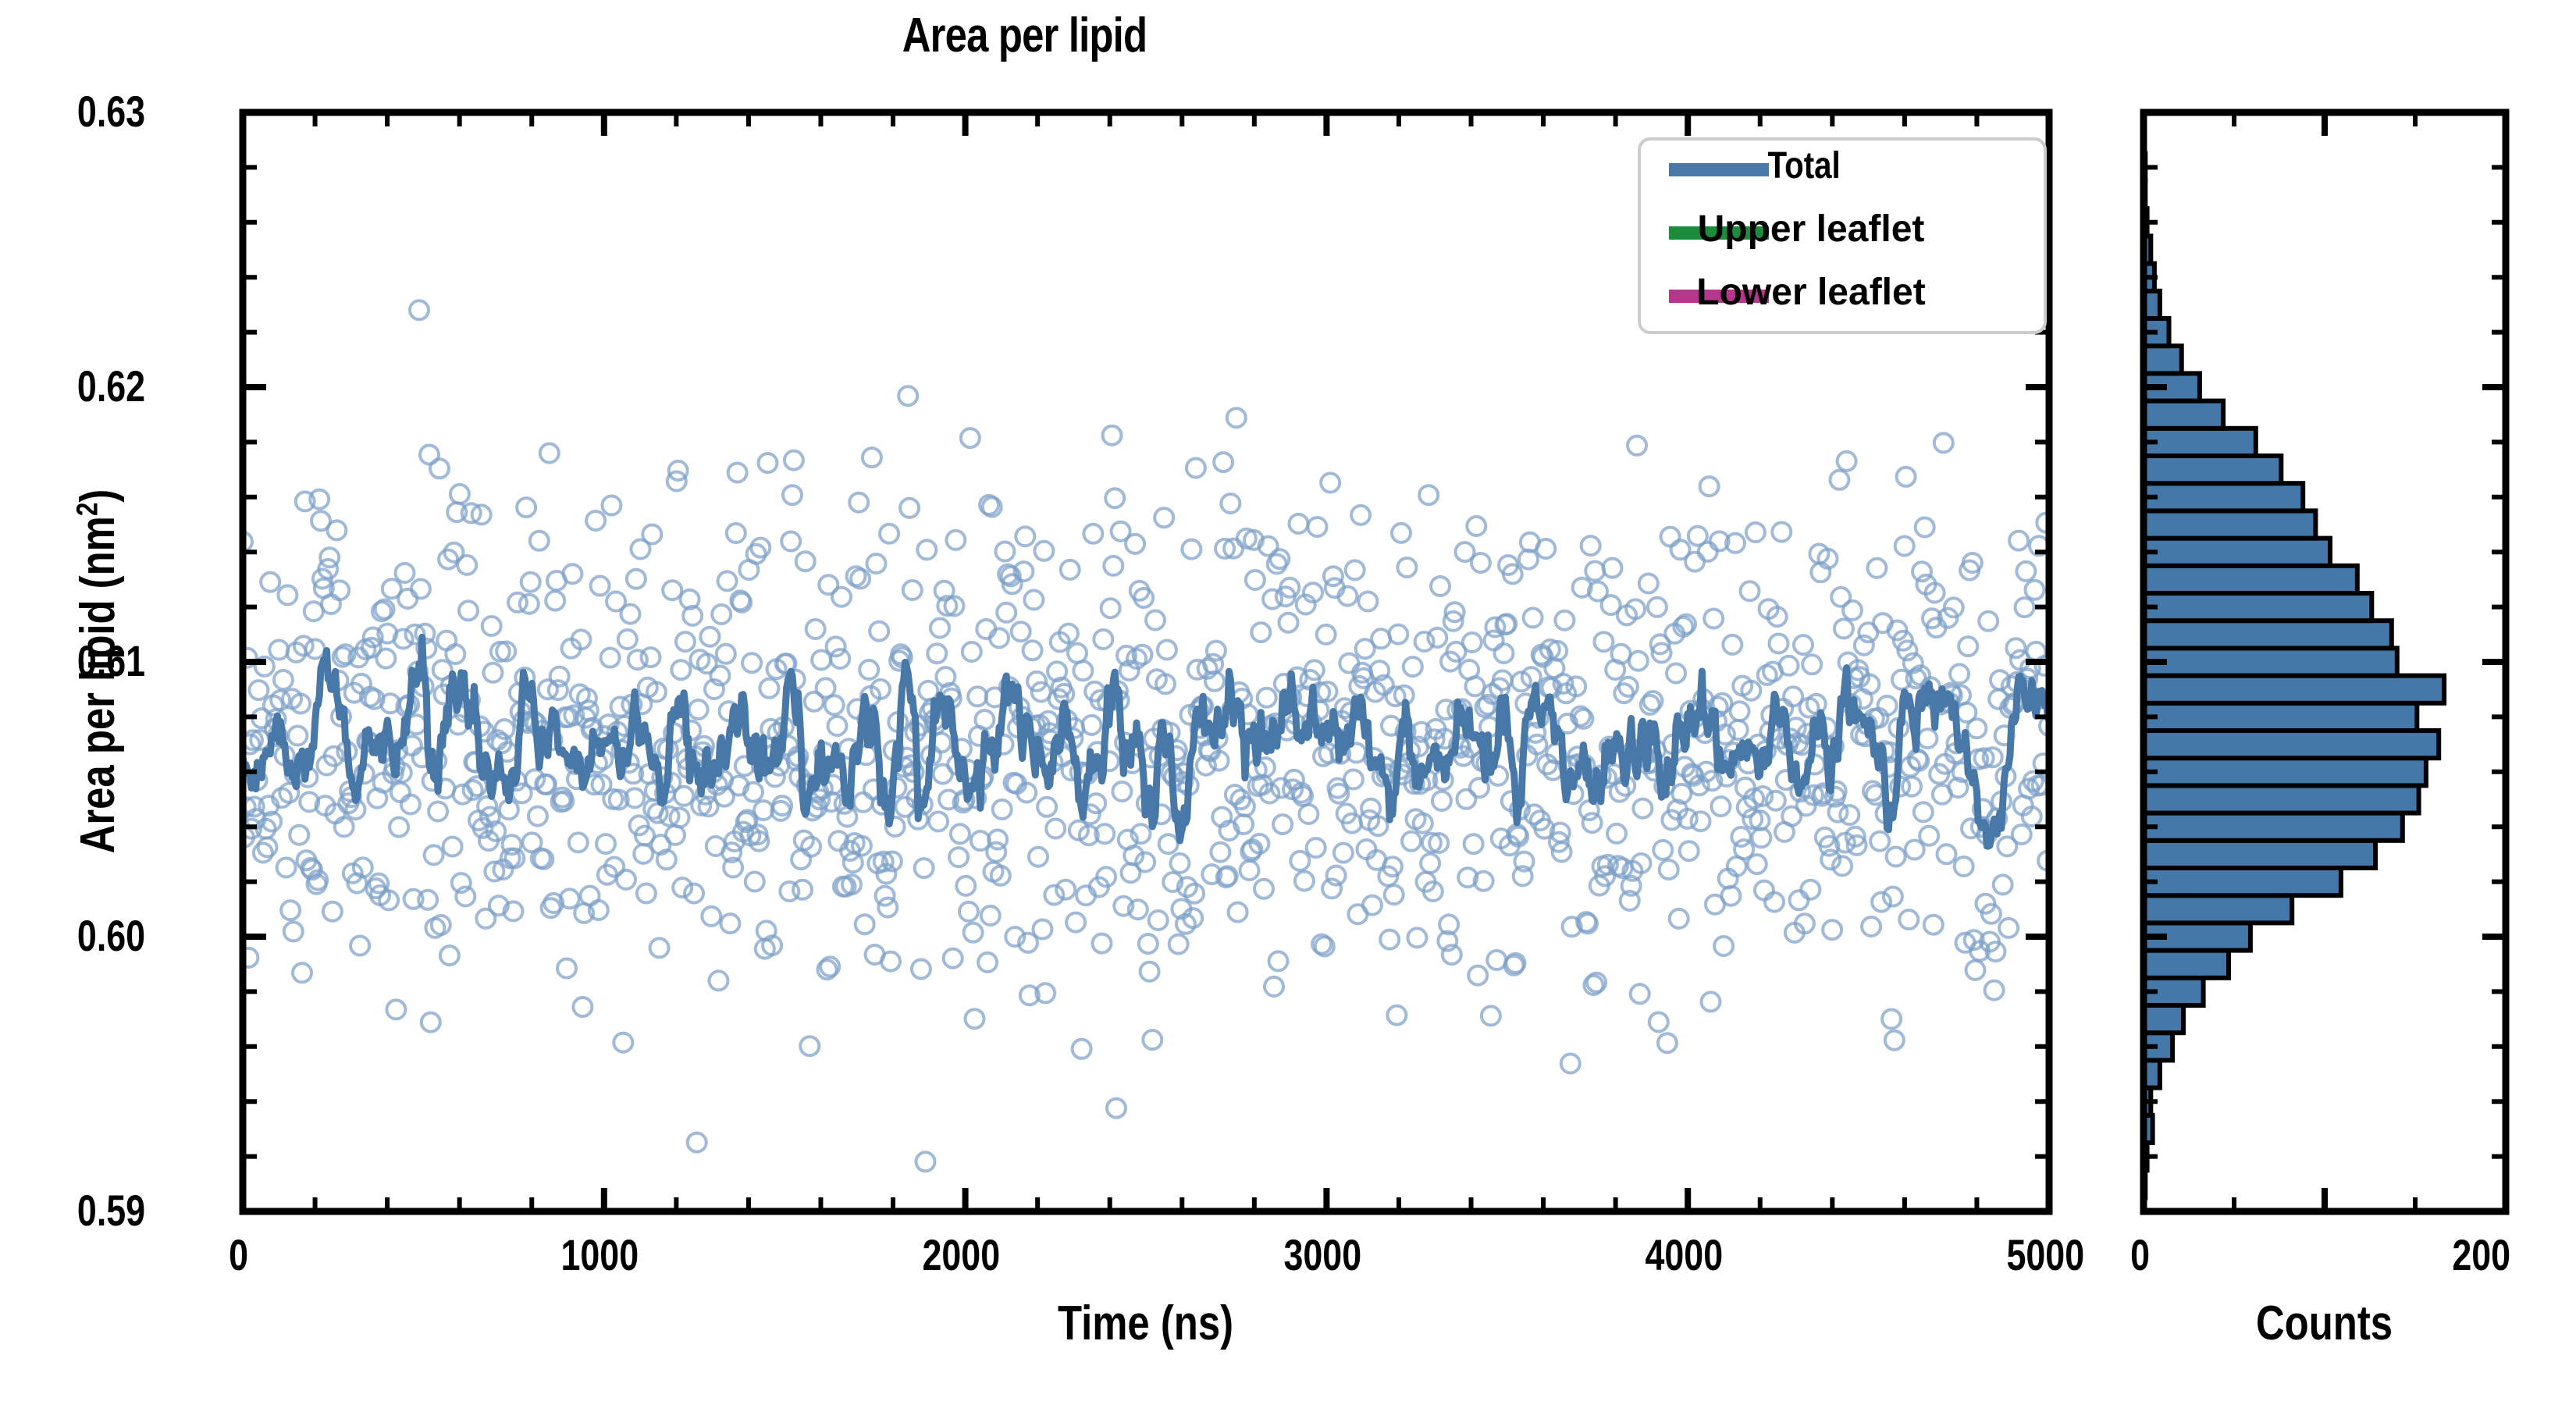  I want to click on y-tick-label-2: 0.61, so click(111, 660).